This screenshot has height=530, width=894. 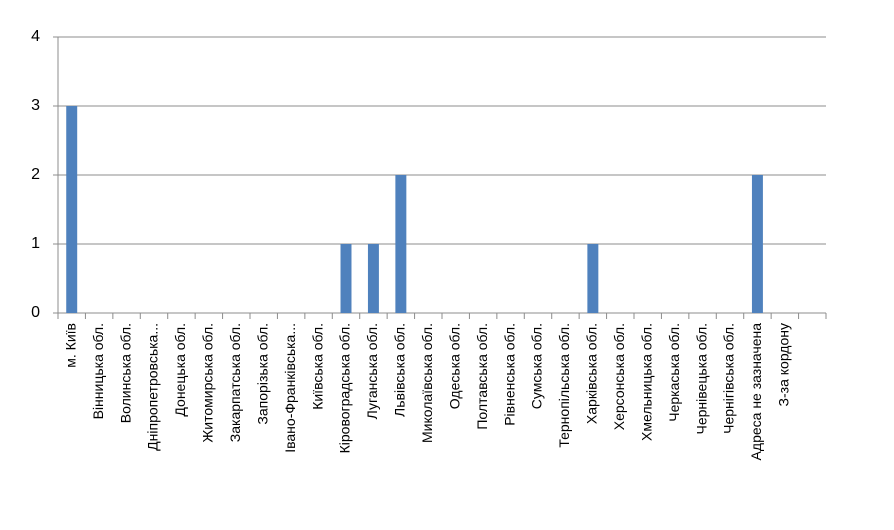 What do you see at coordinates (35, 105) in the screenshot?
I see `y-tick-label: 3` at bounding box center [35, 105].